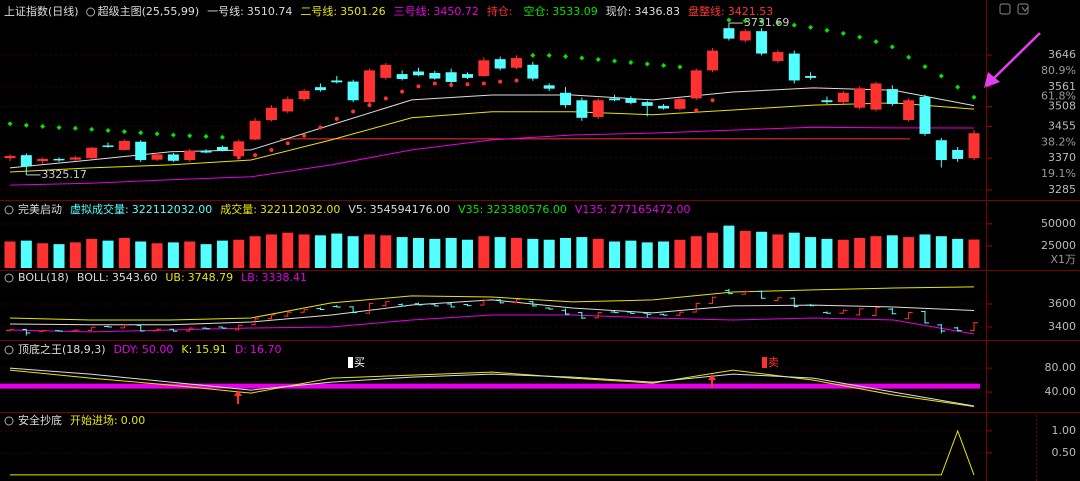 The height and width of the screenshot is (481, 1080). What do you see at coordinates (412, 11) in the screenshot?
I see `legend-name: 三号线:` at bounding box center [412, 11].